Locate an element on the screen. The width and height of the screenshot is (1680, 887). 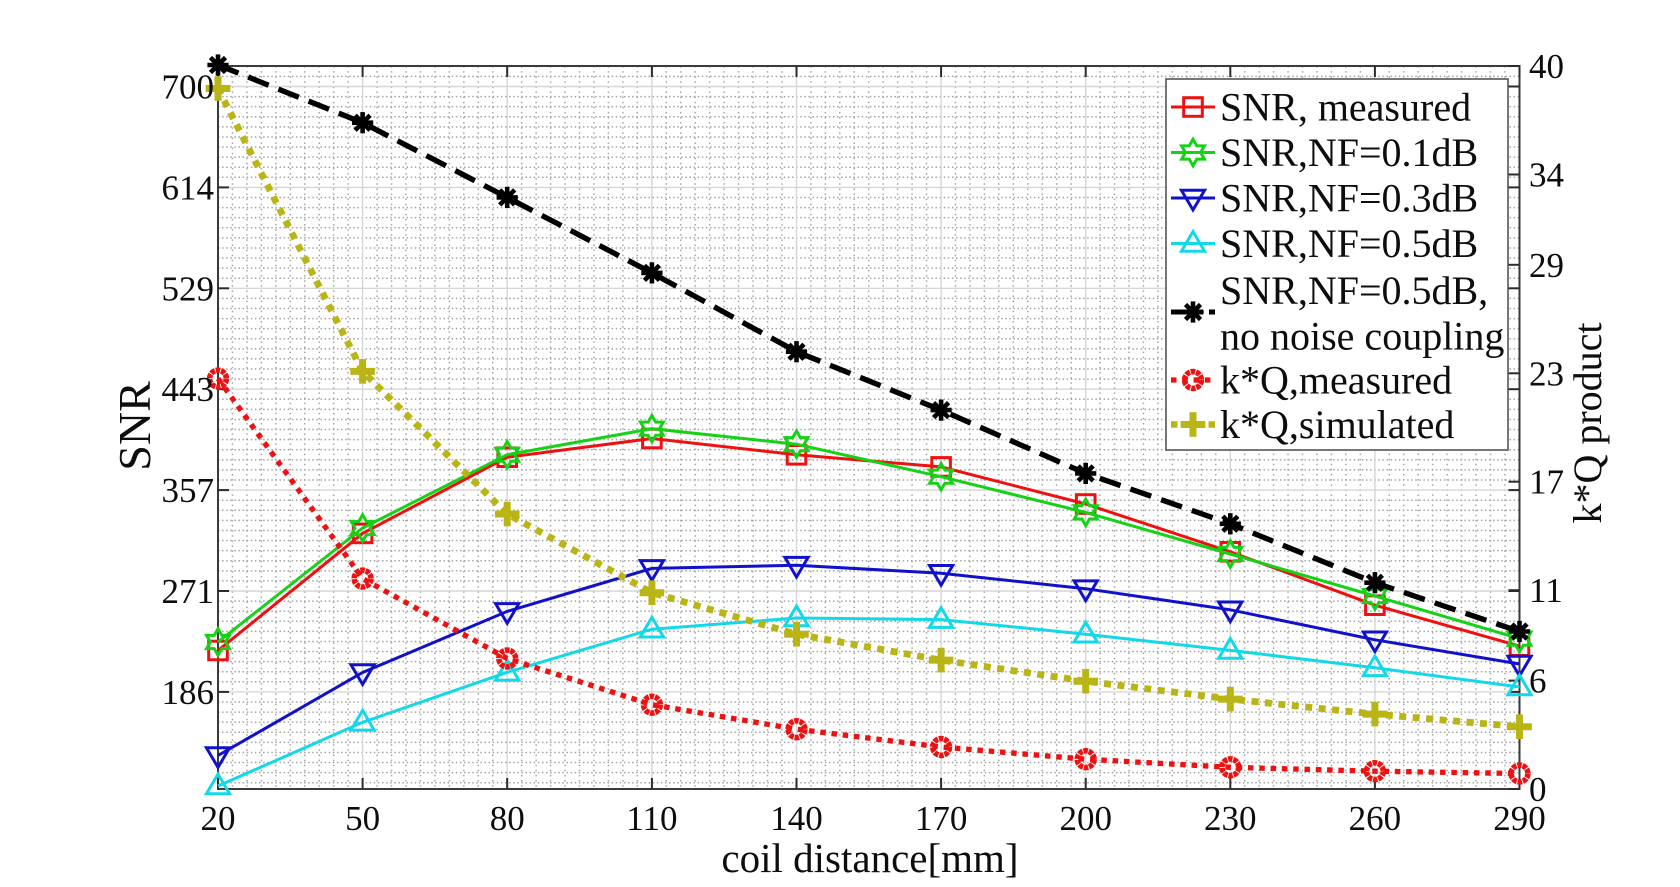
svg-text: SNR,NF=0.5dB is located at coordinates (1349, 243).